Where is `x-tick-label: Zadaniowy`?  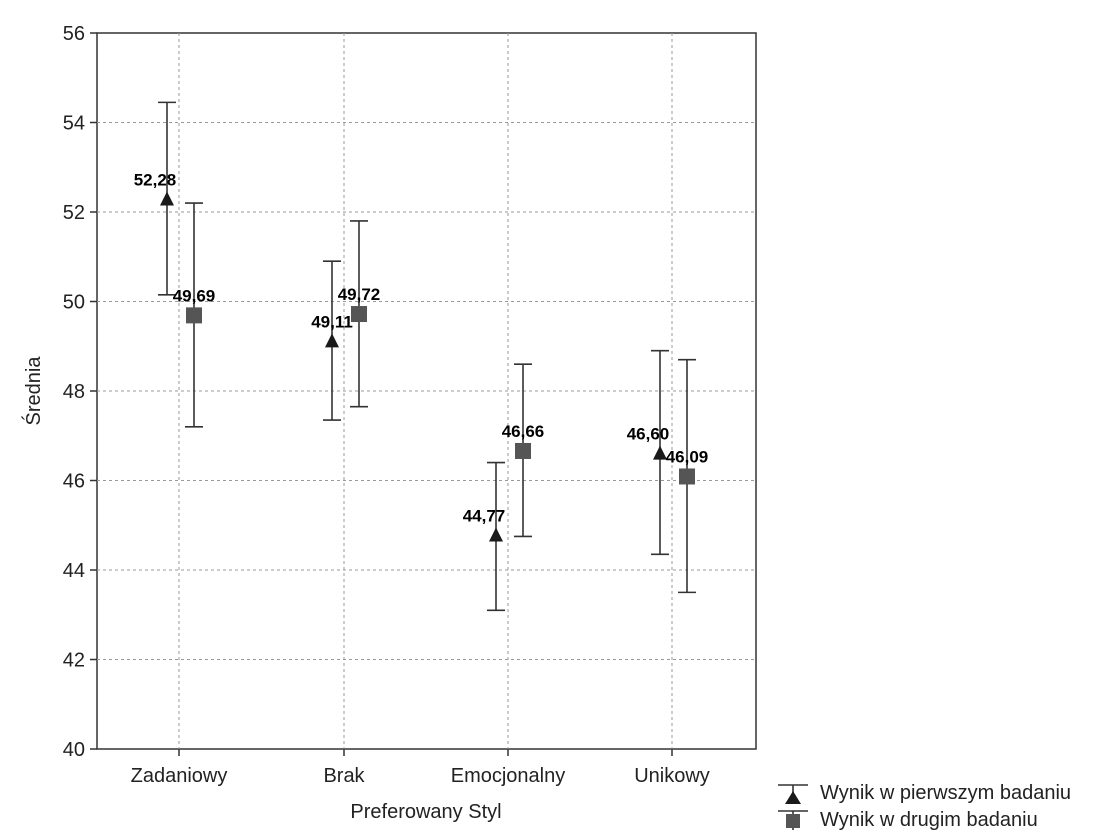
x-tick-label: Zadaniowy is located at coordinates (179, 776).